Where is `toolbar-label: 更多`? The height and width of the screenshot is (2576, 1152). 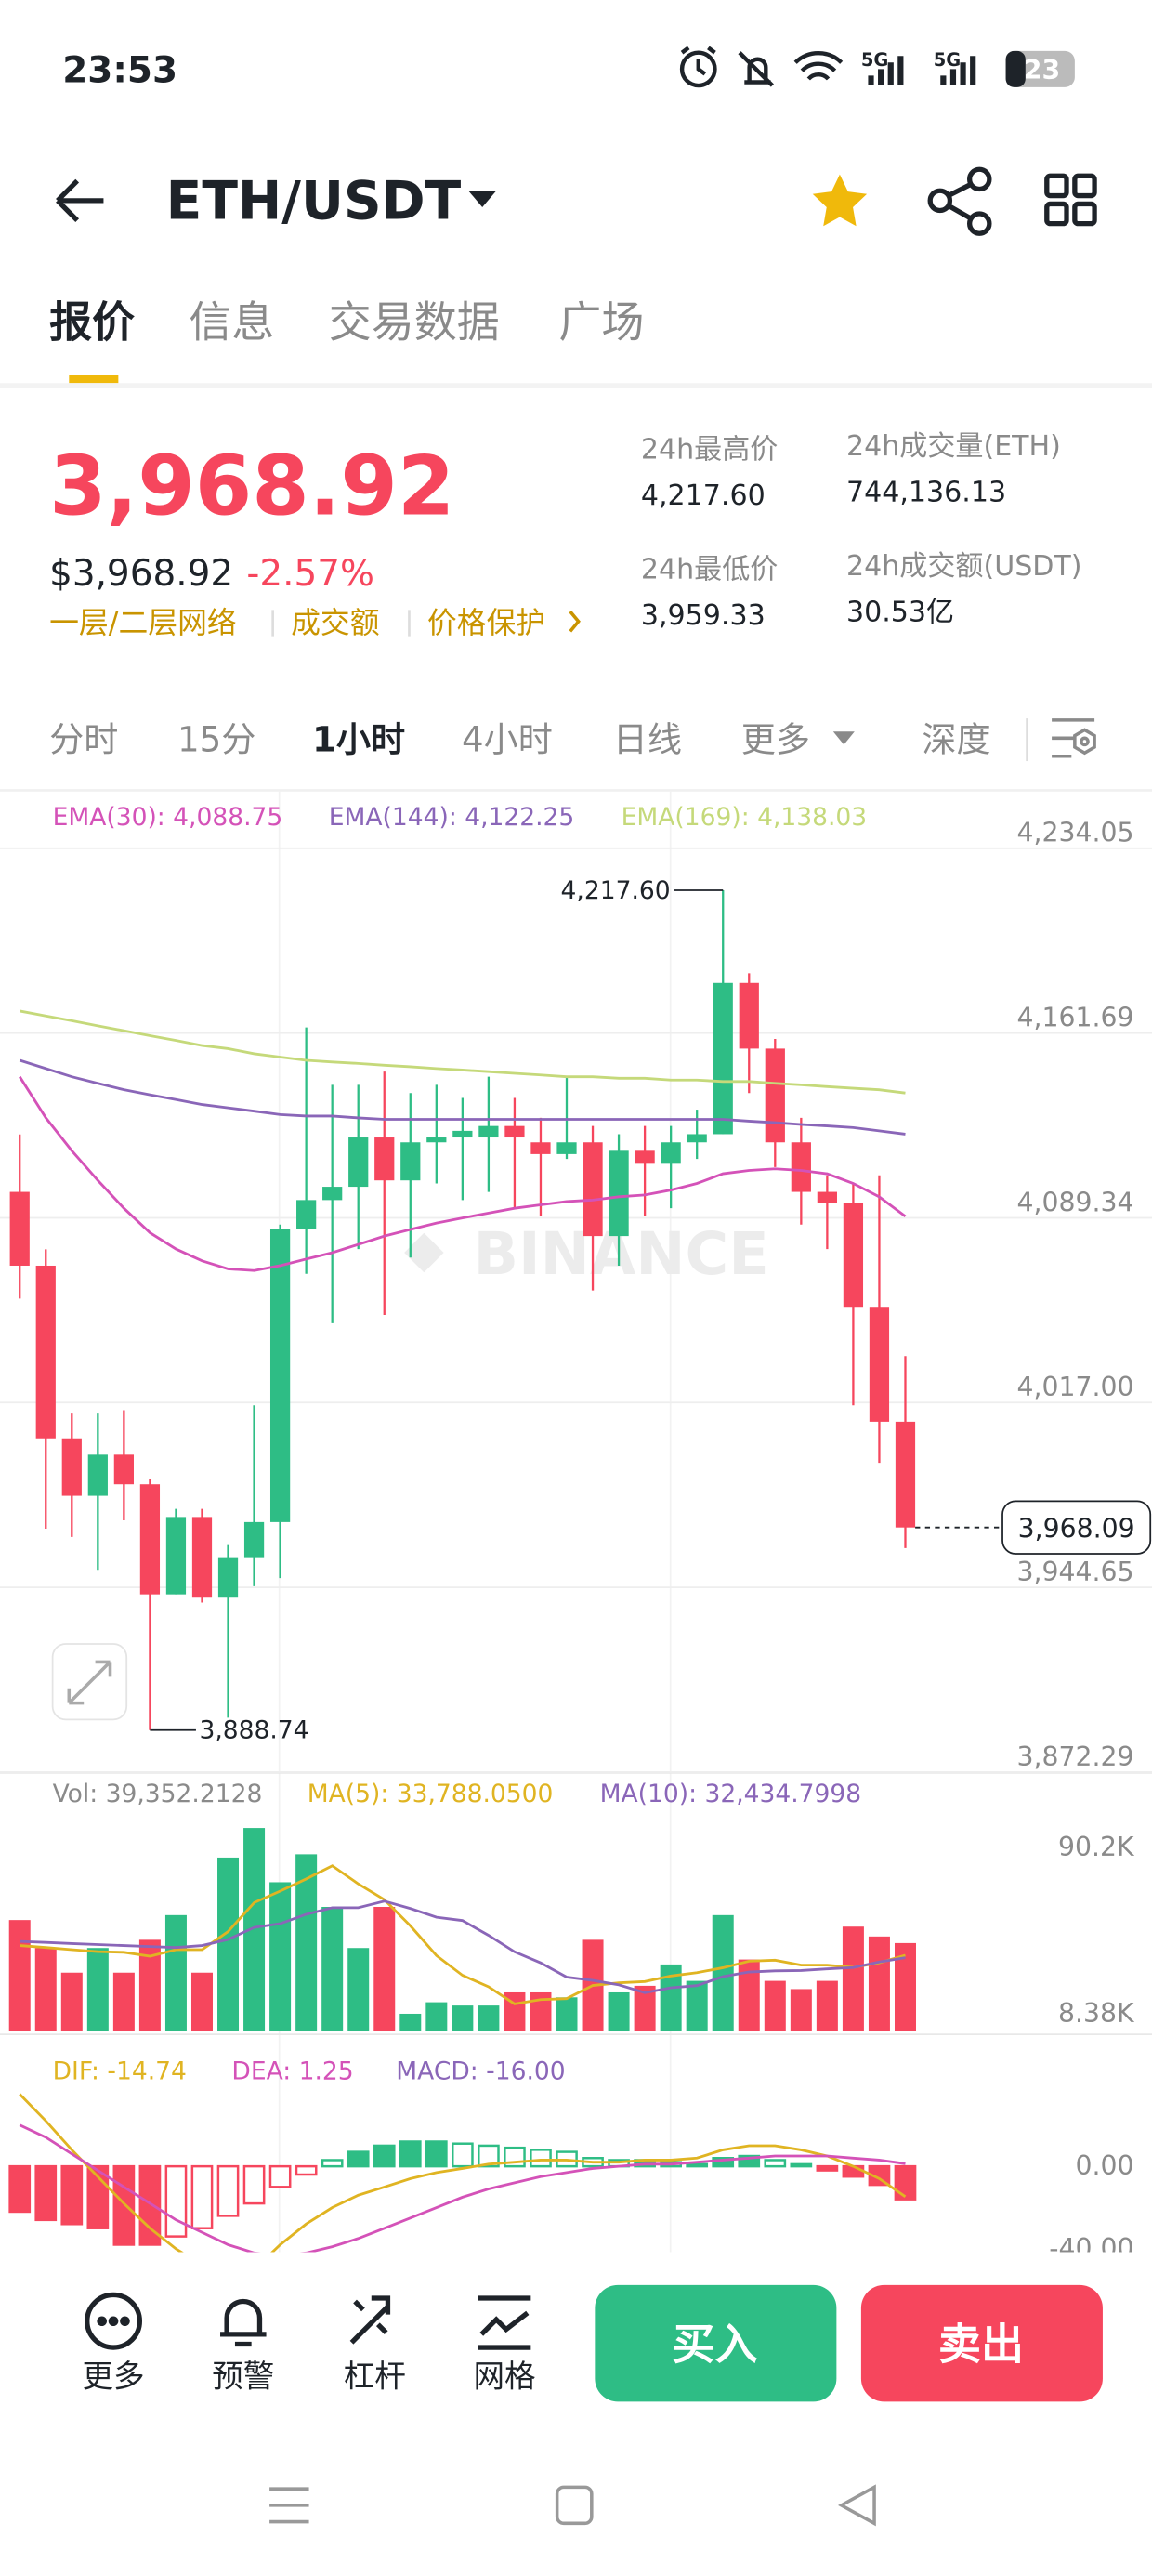
toolbar-label: 更多 is located at coordinates (113, 2377).